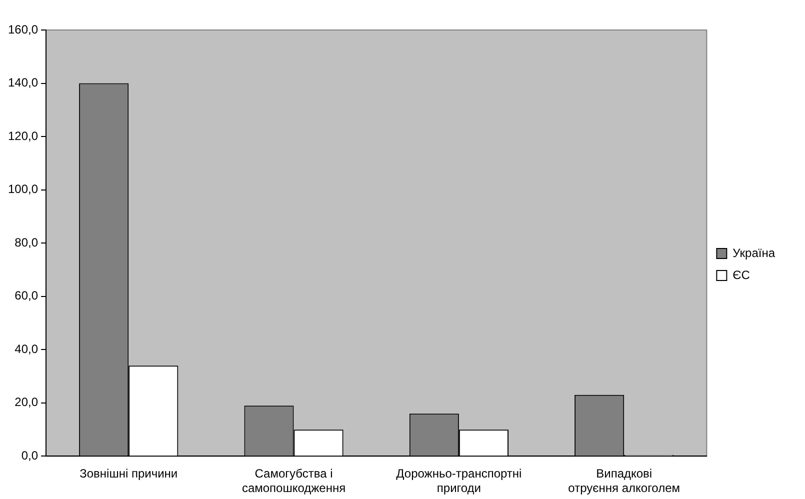 This screenshot has height=499, width=805. I want to click on y-tick-label: 160,0, so click(23, 29).